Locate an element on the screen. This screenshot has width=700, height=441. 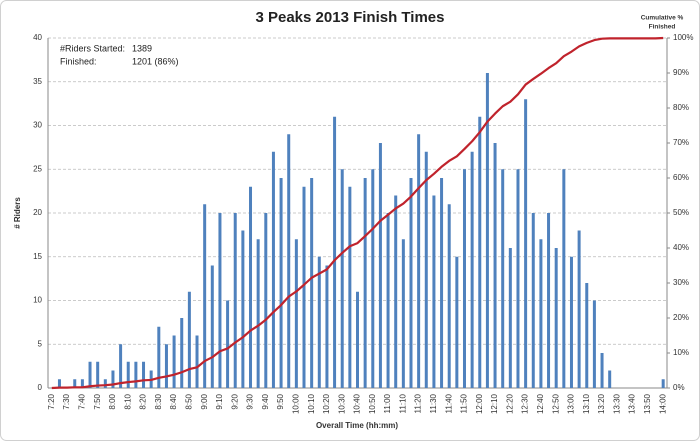
y2-tick-label: 20% is located at coordinates (681, 317).